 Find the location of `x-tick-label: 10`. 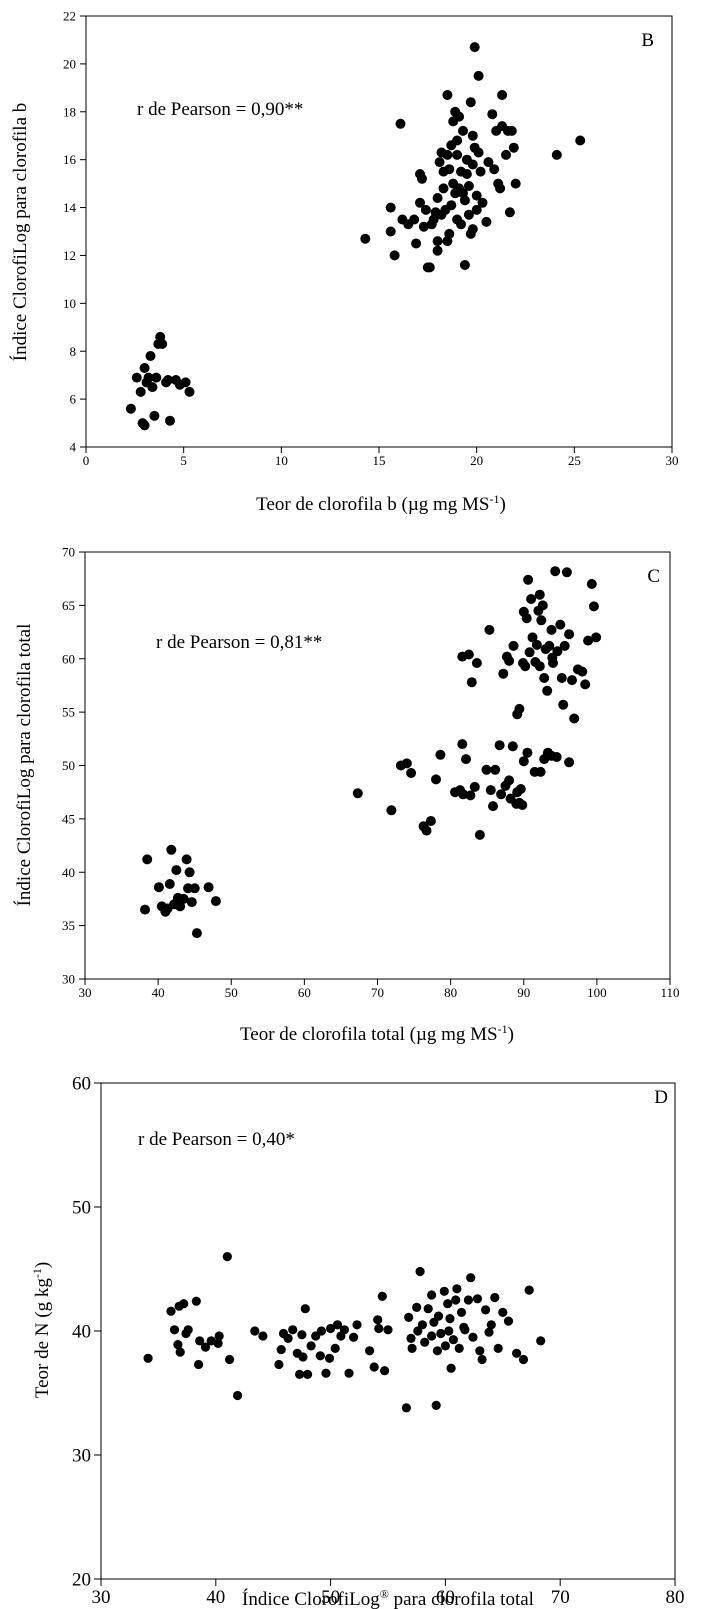

x-tick-label: 10 is located at coordinates (281, 460).